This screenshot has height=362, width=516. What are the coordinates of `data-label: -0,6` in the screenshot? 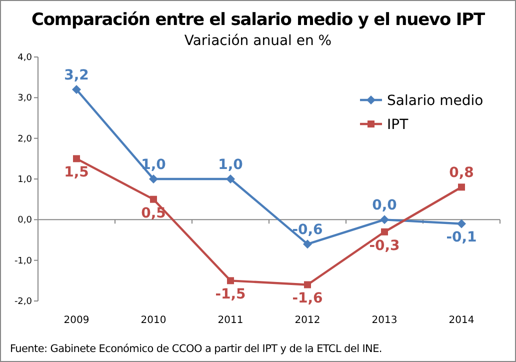 It's located at (307, 230).